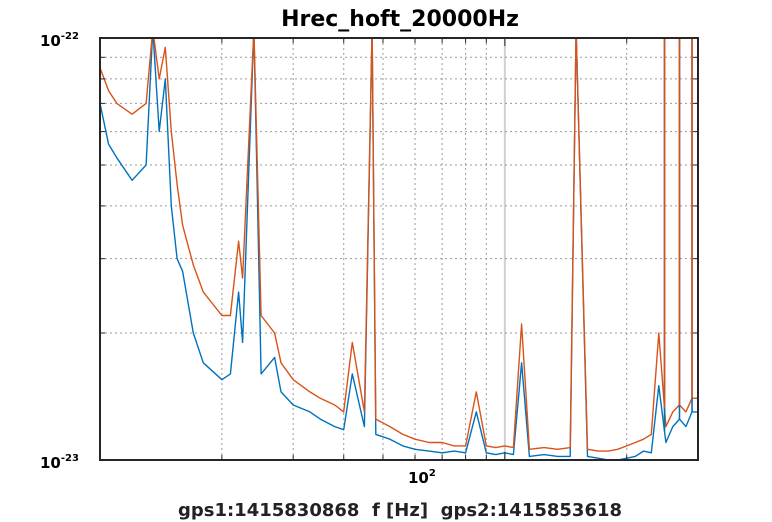 Image resolution: width=772 pixels, height=522 pixels. What do you see at coordinates (59, 40) in the screenshot?
I see `y-tick-label-top: 10-22` at bounding box center [59, 40].